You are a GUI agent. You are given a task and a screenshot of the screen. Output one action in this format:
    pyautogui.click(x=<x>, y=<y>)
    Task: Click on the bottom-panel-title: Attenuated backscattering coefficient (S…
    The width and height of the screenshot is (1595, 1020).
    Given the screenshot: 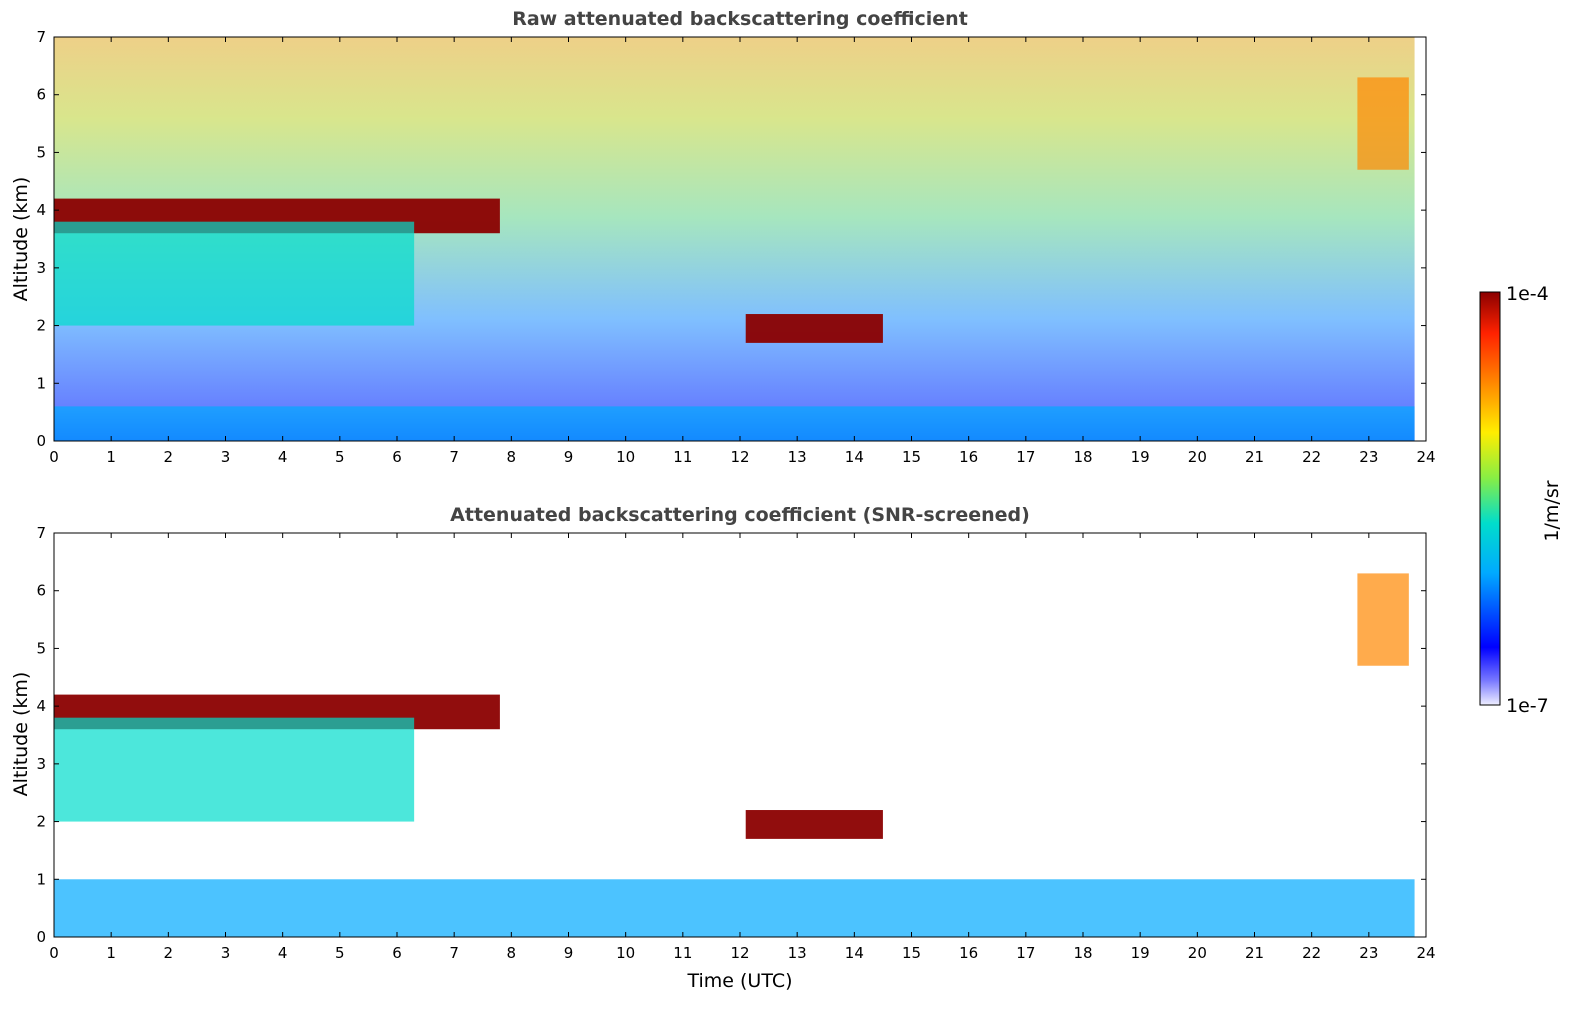 What is the action you would take?
    pyautogui.click(x=740, y=515)
    